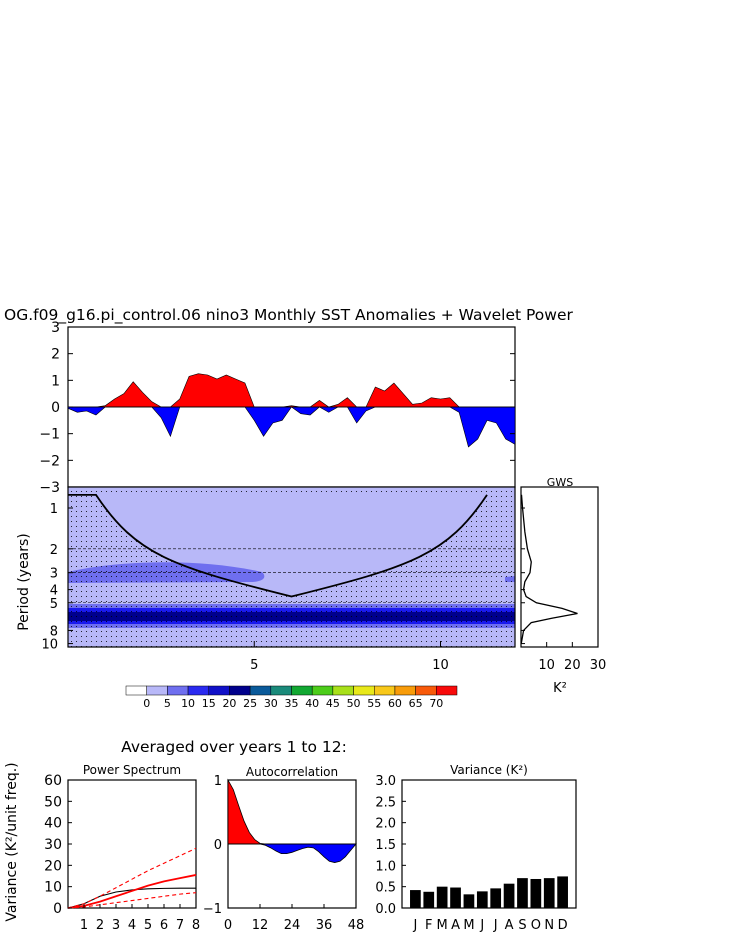  Describe the element at coordinates (49, 435) in the screenshot. I see `sst-ytick-label: −1` at that location.